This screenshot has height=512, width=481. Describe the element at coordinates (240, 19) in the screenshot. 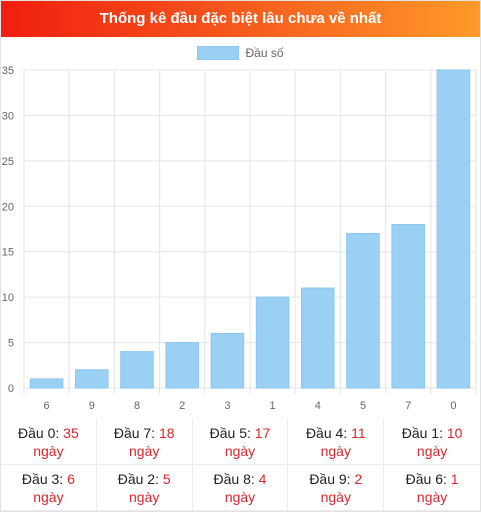

I see `widget-title: Thống kê đầu đặc biệt lâu chưa về nhất` at that location.